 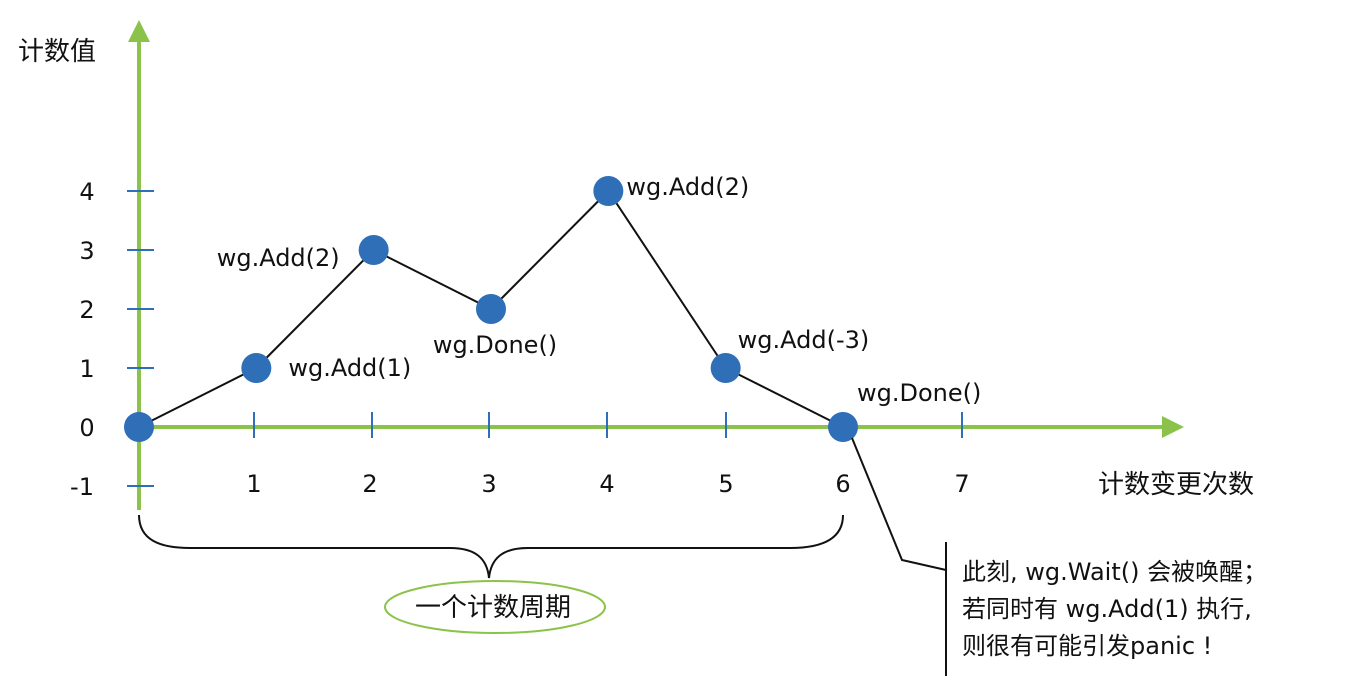 I want to click on x-tick-label: 7, so click(x=961, y=484).